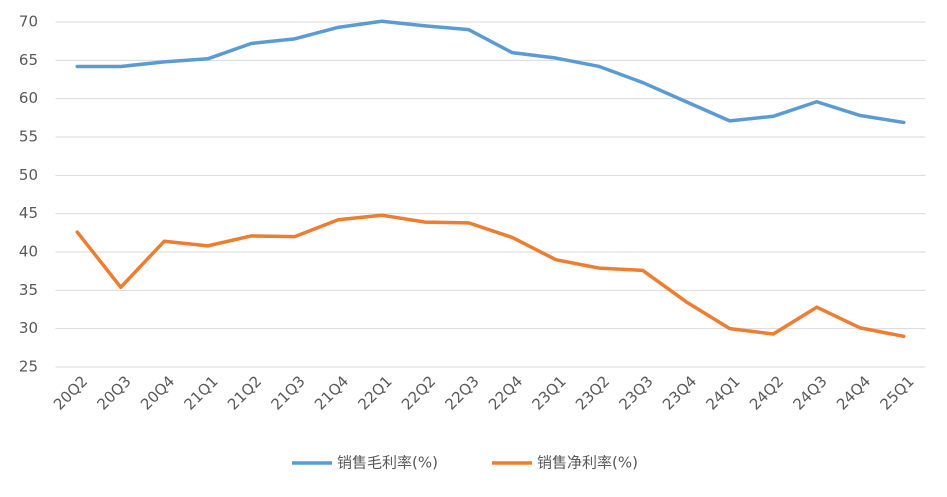 The width and height of the screenshot is (947, 497). Describe the element at coordinates (28, 367) in the screenshot. I see `y-tick-label: 25` at that location.